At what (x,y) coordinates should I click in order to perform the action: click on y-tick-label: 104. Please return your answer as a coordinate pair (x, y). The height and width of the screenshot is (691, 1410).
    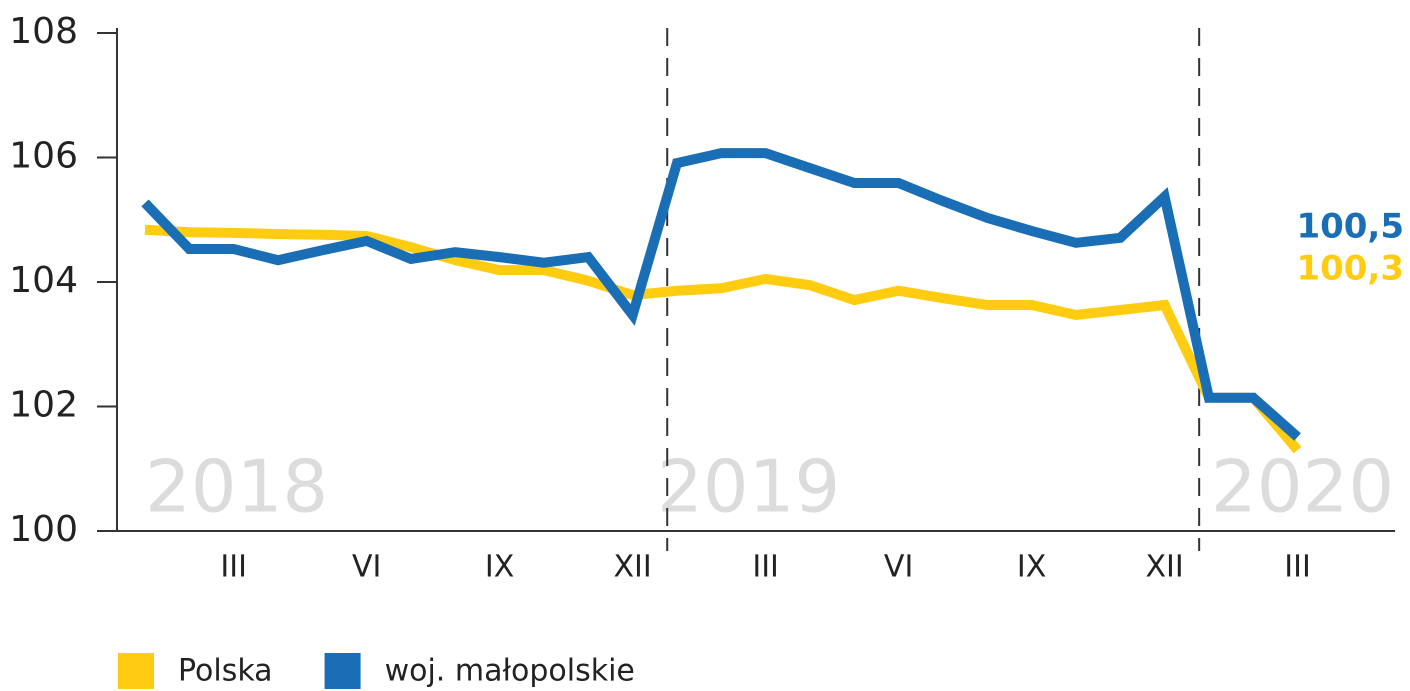
    Looking at the image, I should click on (43, 280).